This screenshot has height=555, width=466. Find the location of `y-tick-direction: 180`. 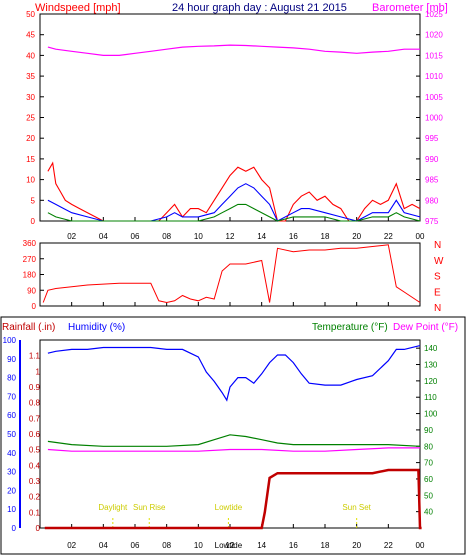

y-tick-direction: 180 is located at coordinates (30, 275).